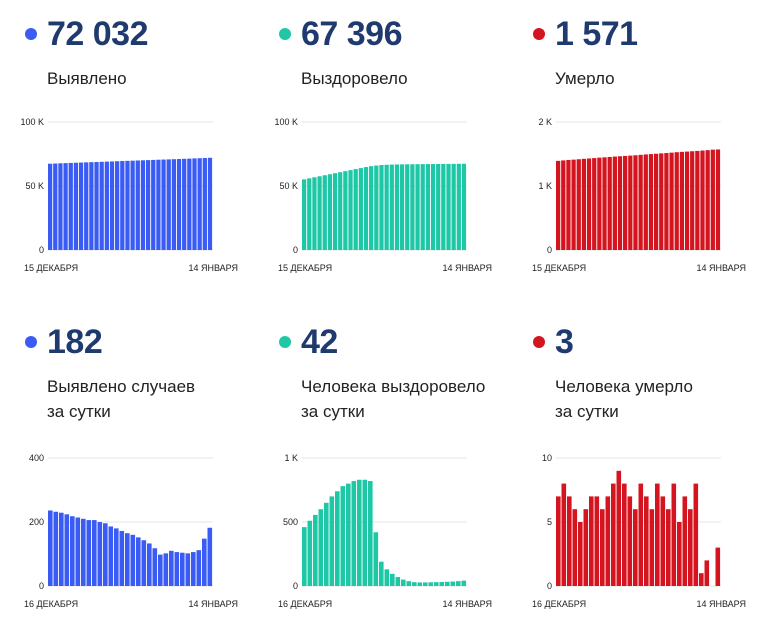 The height and width of the screenshot is (627, 767). I want to click on stat-label: Человека выздоровело, so click(393, 386).